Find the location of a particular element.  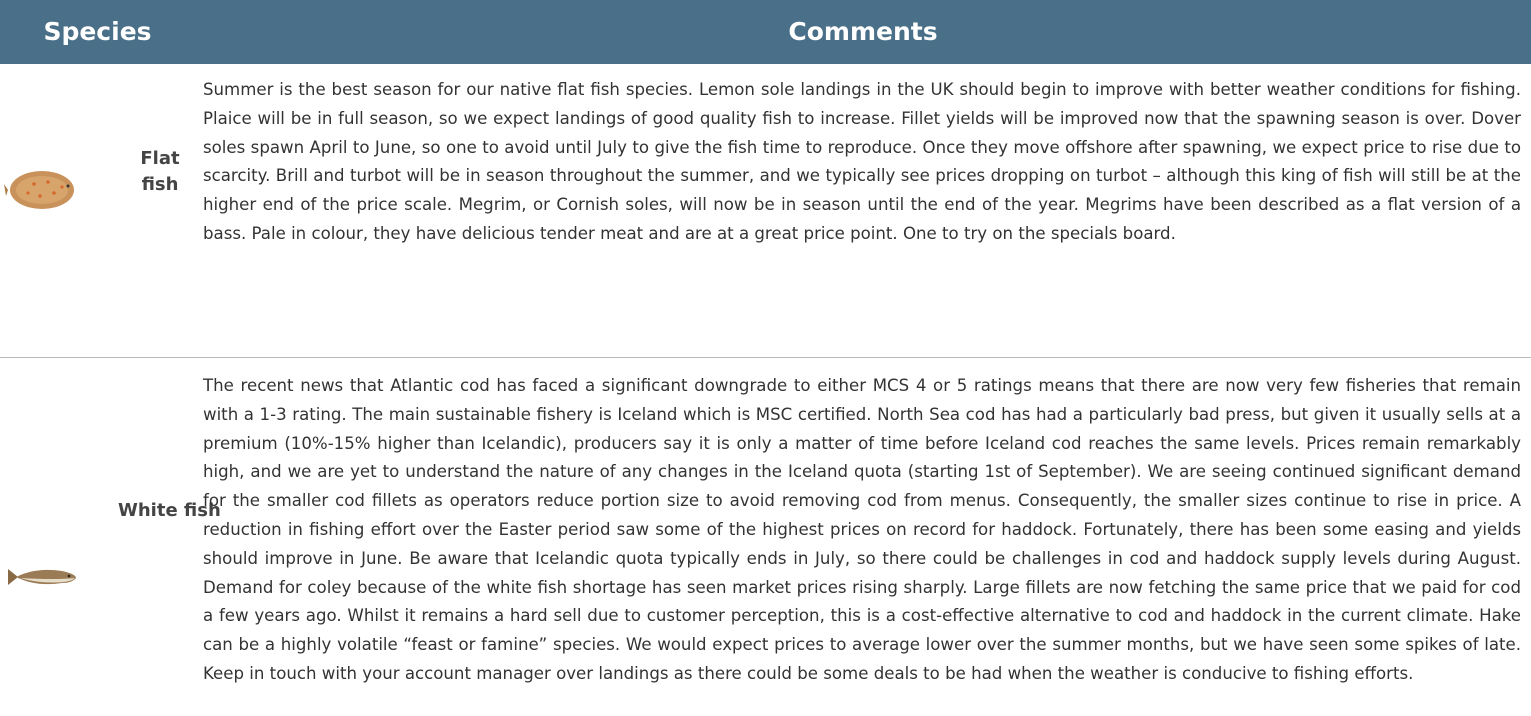

species-label: White fish is located at coordinates (169, 510).